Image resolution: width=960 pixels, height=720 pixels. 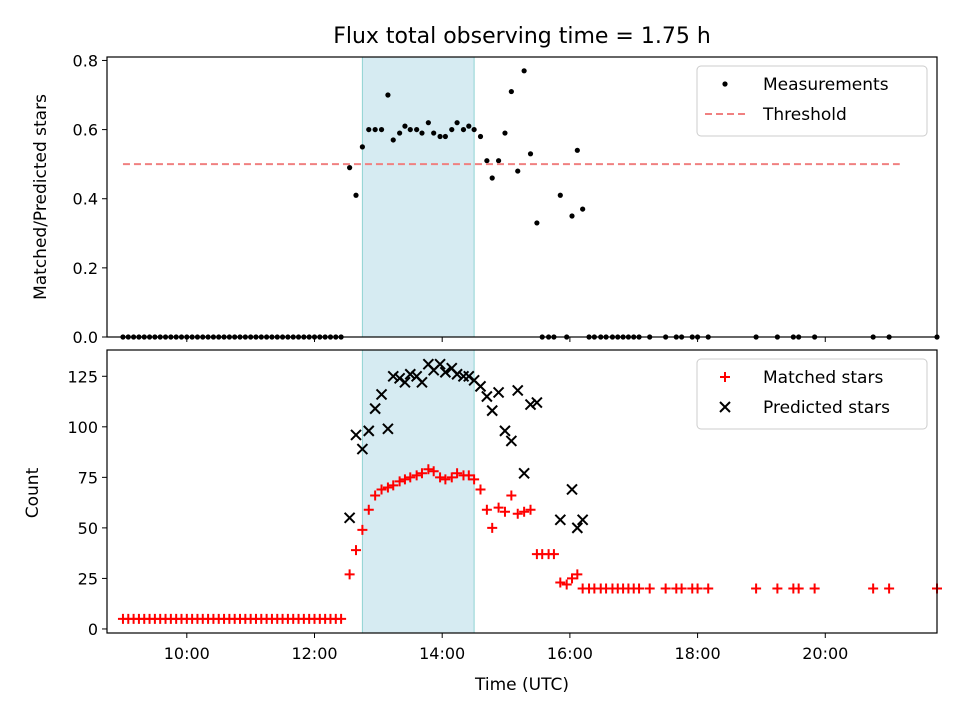 I want to click on y-tick-label: 125, so click(x=82, y=376).